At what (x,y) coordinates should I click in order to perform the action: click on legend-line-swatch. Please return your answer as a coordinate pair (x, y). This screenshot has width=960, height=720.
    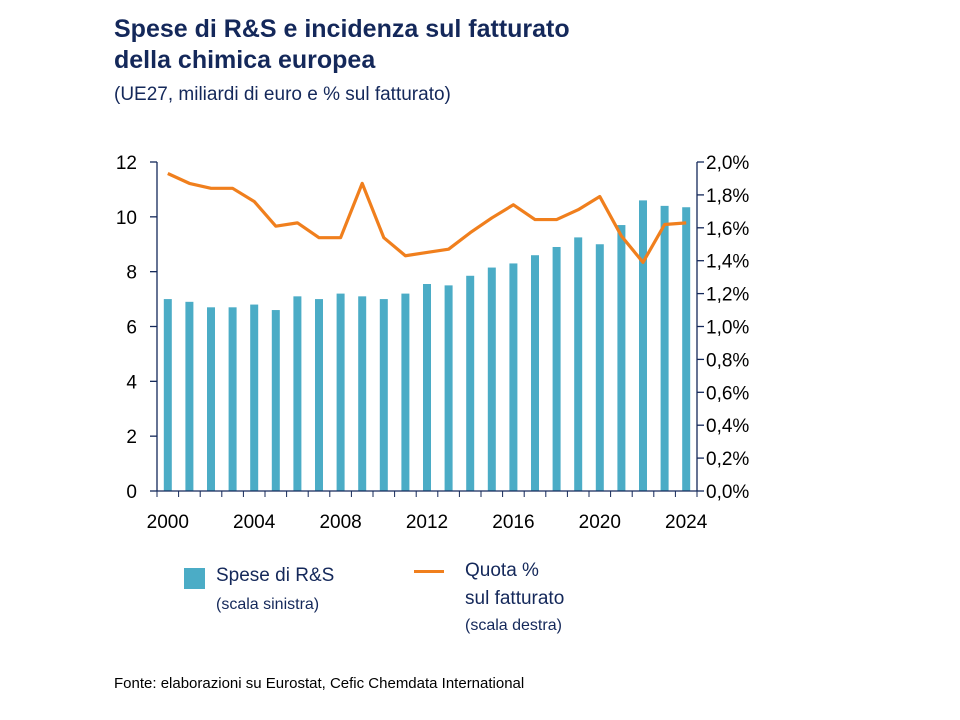
    Looking at the image, I should click on (429, 571).